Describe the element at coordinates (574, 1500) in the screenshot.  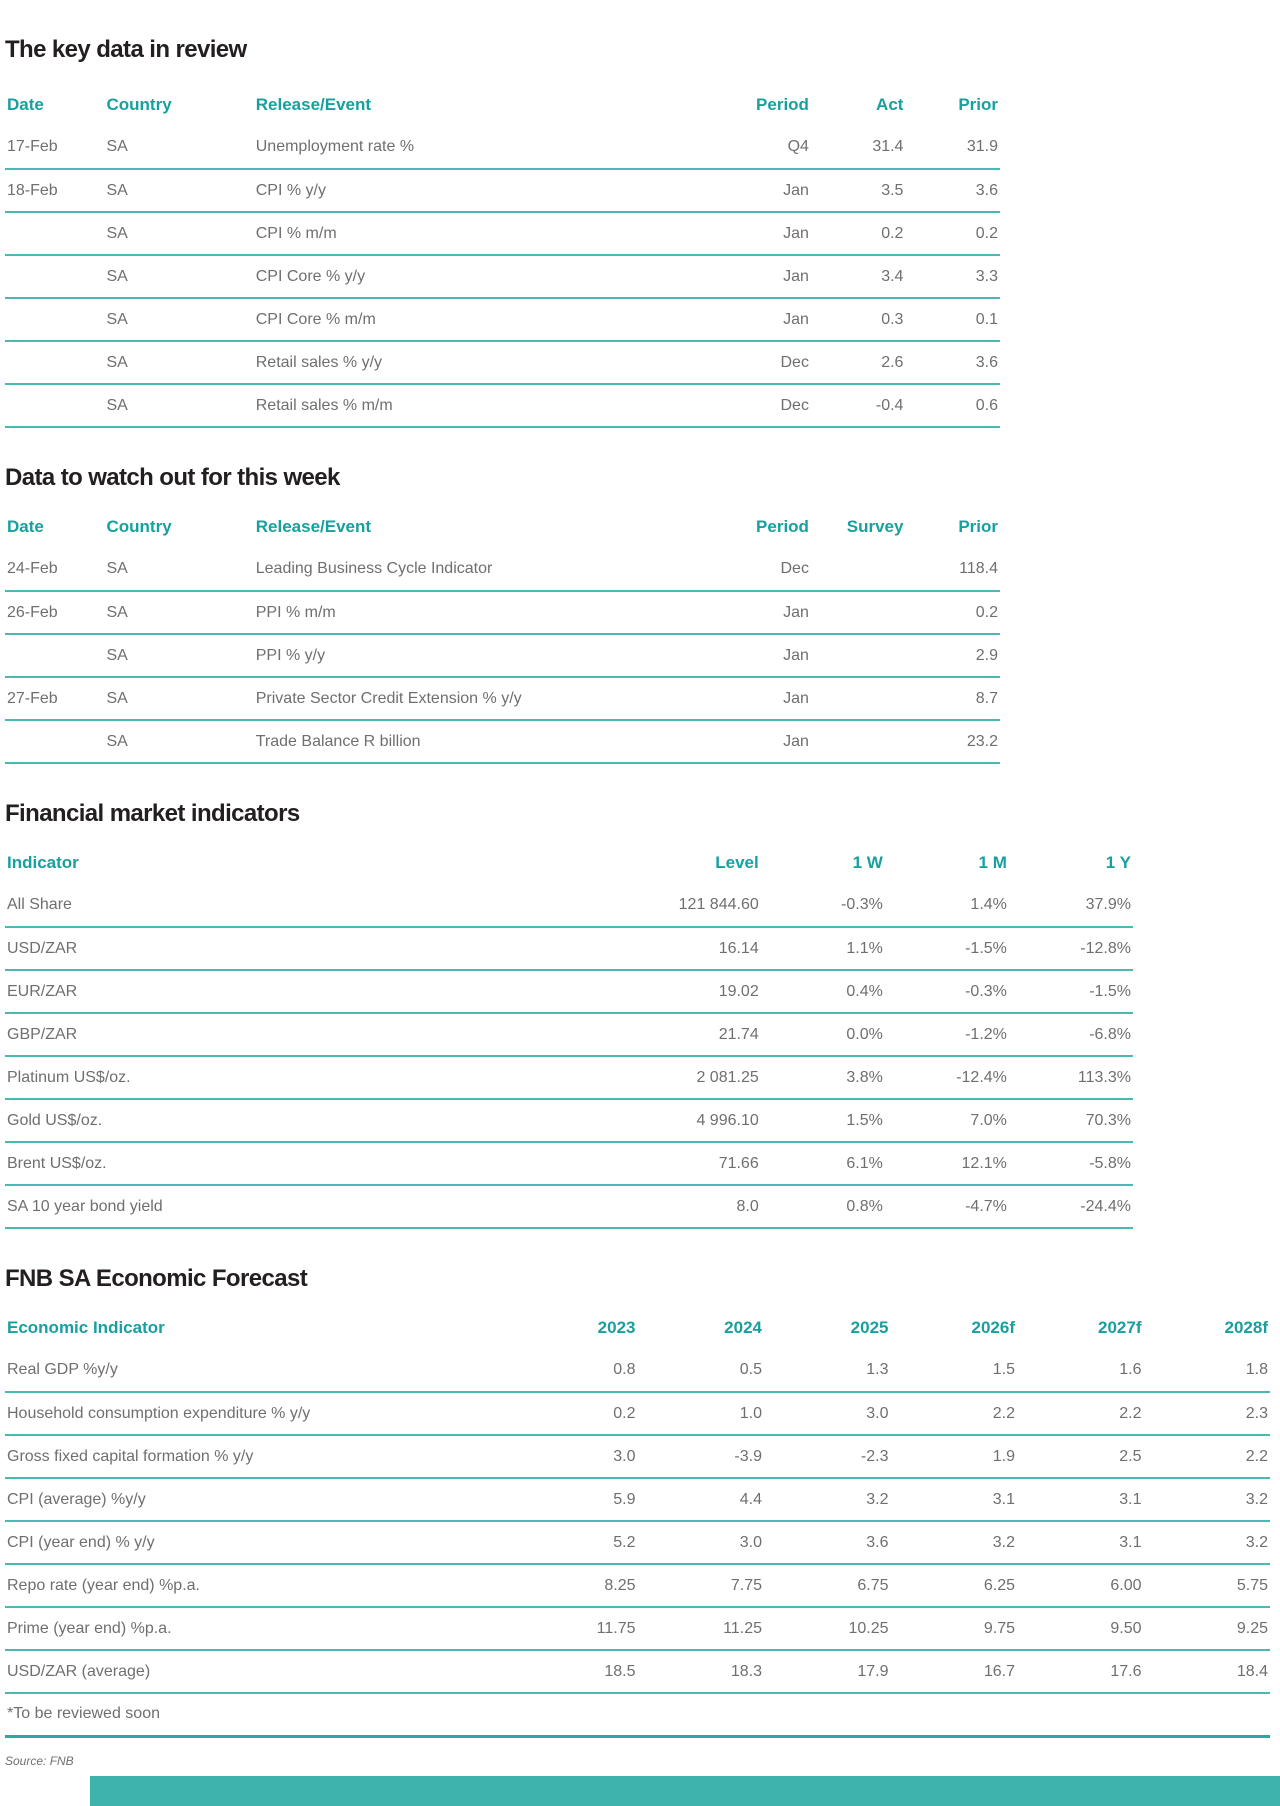
I see `table-cell: 5.9` at that location.